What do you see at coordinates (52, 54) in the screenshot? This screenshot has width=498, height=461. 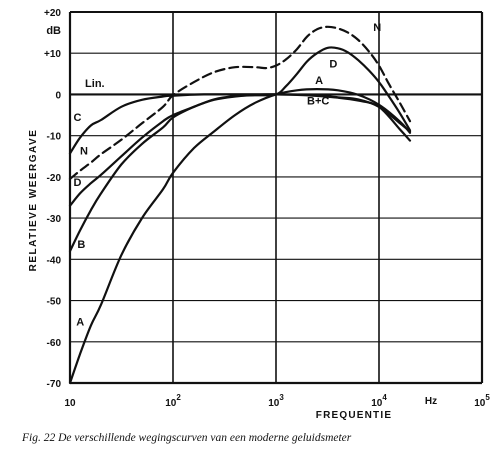 I see `y-tick-label: +10` at bounding box center [52, 54].